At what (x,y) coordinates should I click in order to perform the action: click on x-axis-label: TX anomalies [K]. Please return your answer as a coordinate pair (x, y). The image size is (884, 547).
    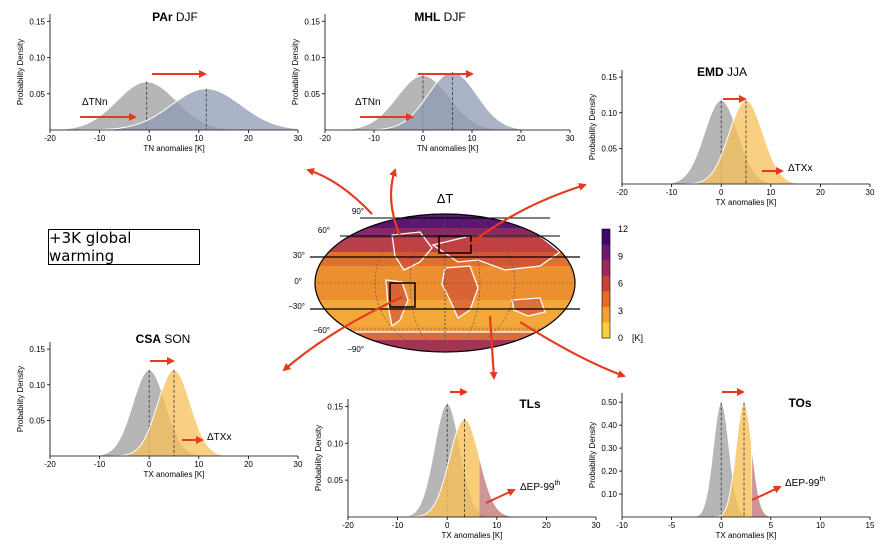
    Looking at the image, I should click on (472, 535).